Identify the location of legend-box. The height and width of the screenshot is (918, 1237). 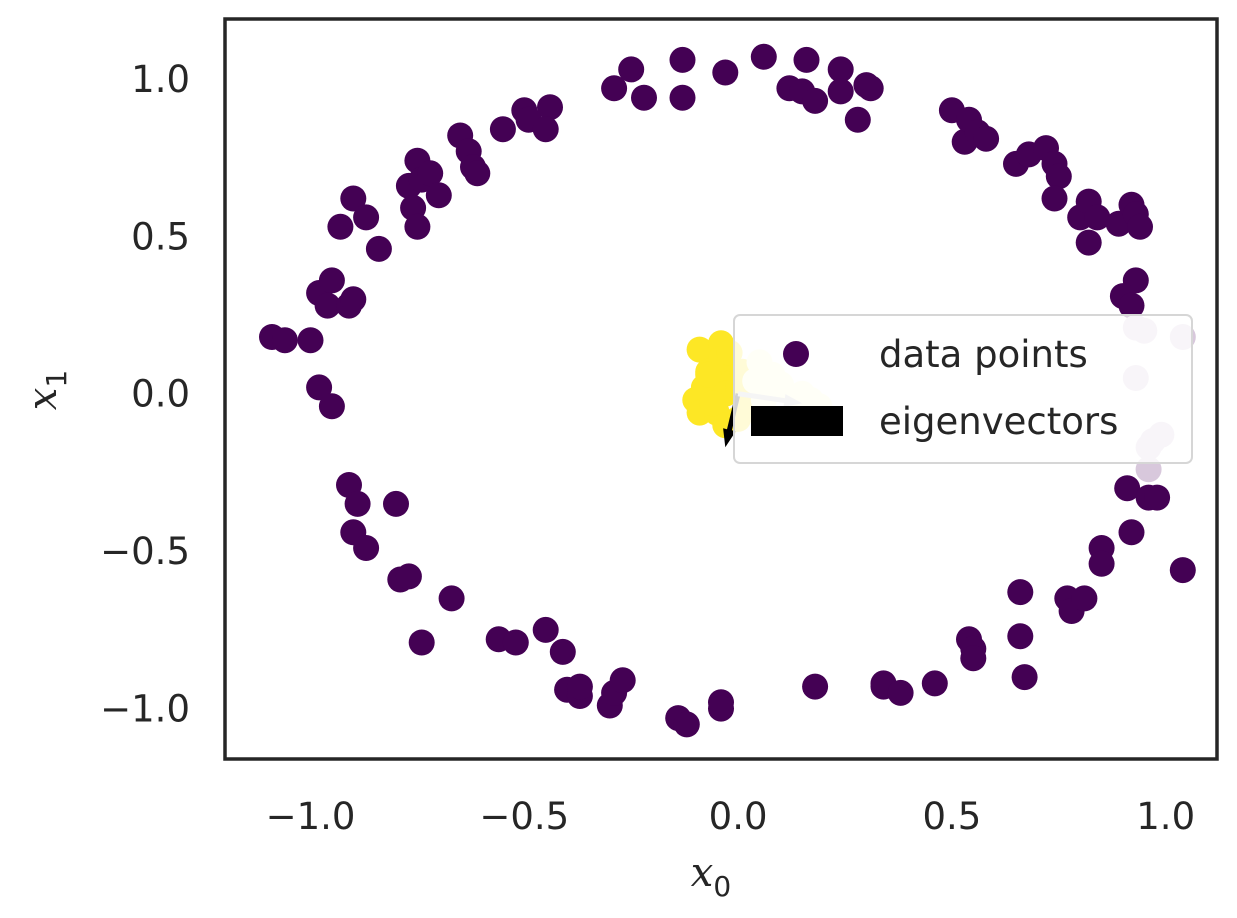
(963, 389).